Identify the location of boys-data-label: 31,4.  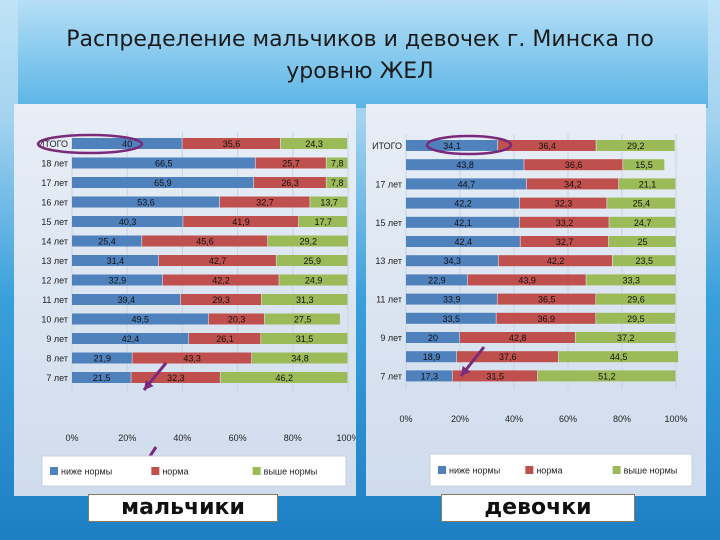
(116, 261).